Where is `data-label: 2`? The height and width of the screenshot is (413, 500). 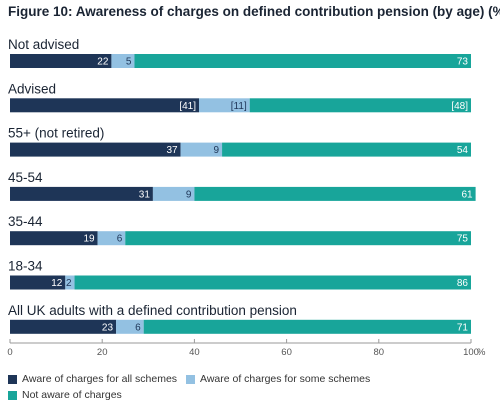
data-label: 2 is located at coordinates (69, 283).